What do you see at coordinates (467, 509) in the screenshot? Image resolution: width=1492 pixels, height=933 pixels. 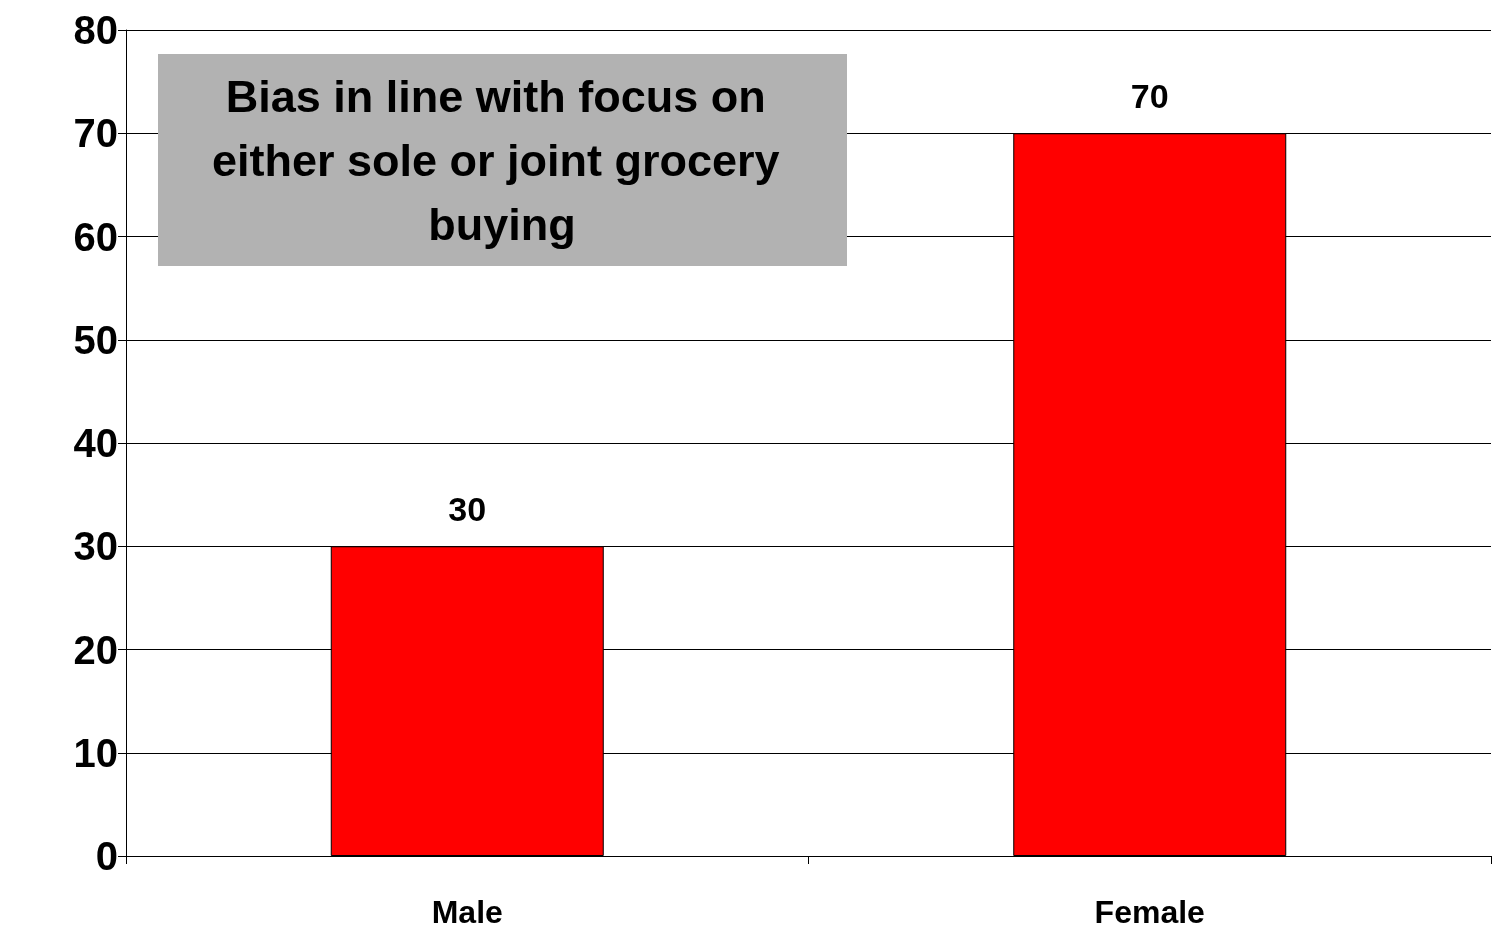 I see `data-label: 30` at bounding box center [467, 509].